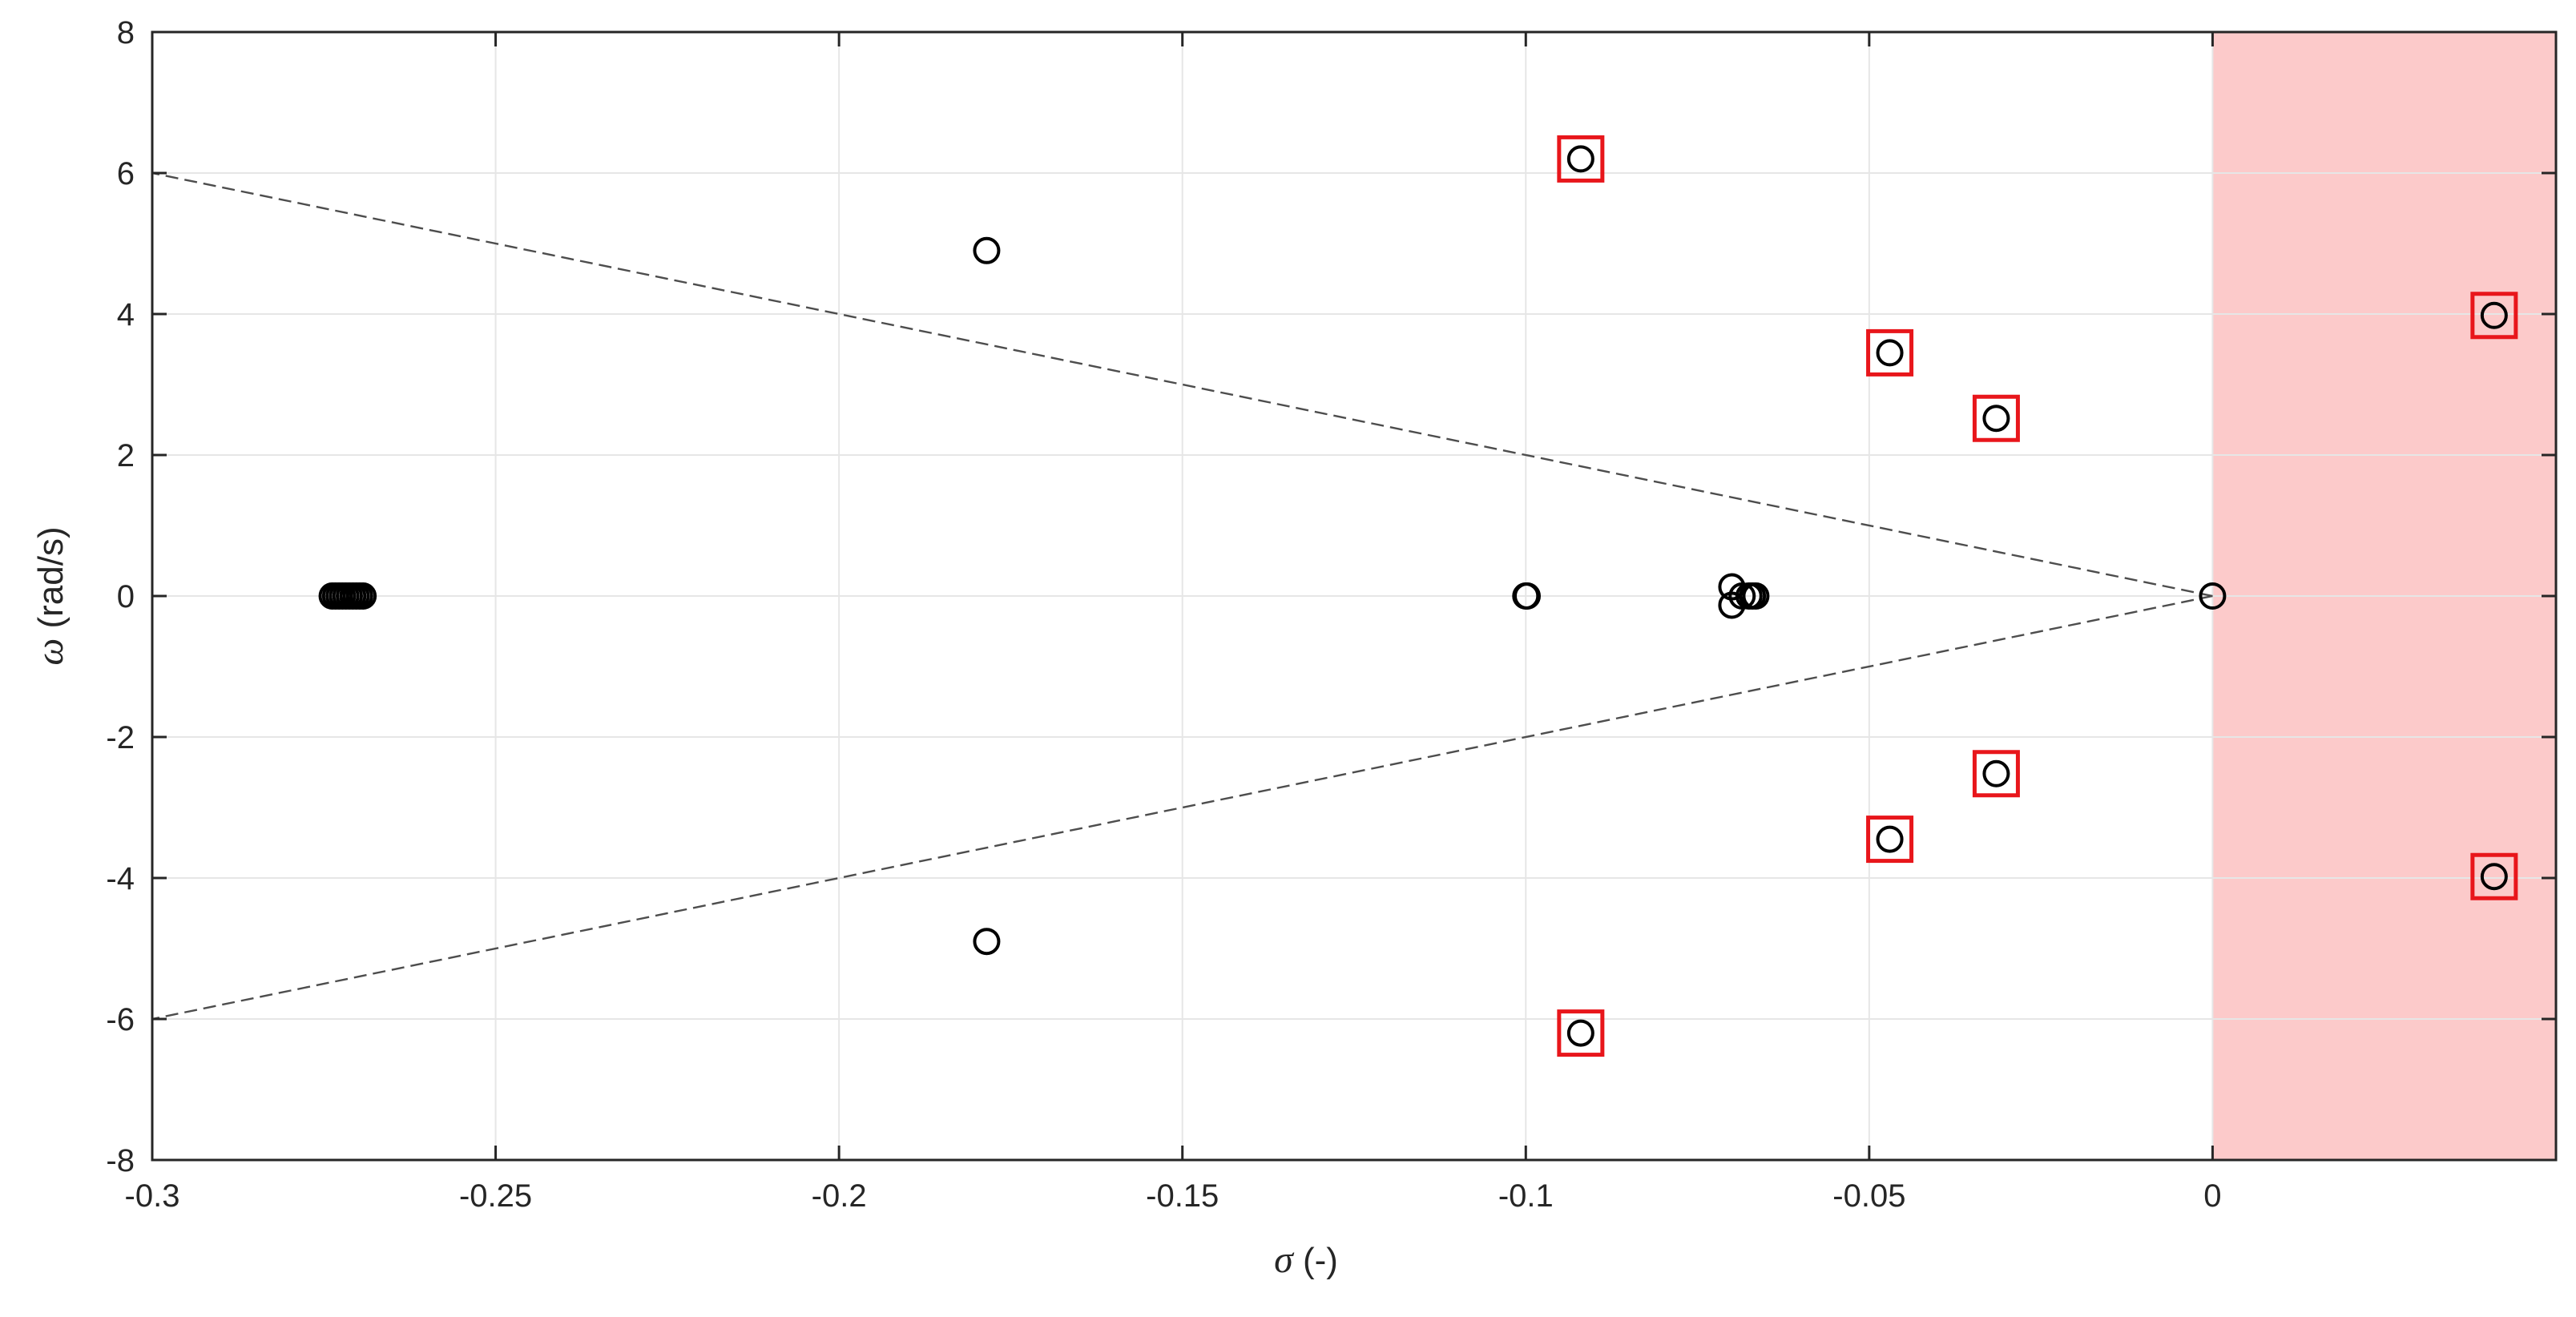 The width and height of the screenshot is (2576, 1317). What do you see at coordinates (126, 597) in the screenshot?
I see `y-tick-label: 0` at bounding box center [126, 597].